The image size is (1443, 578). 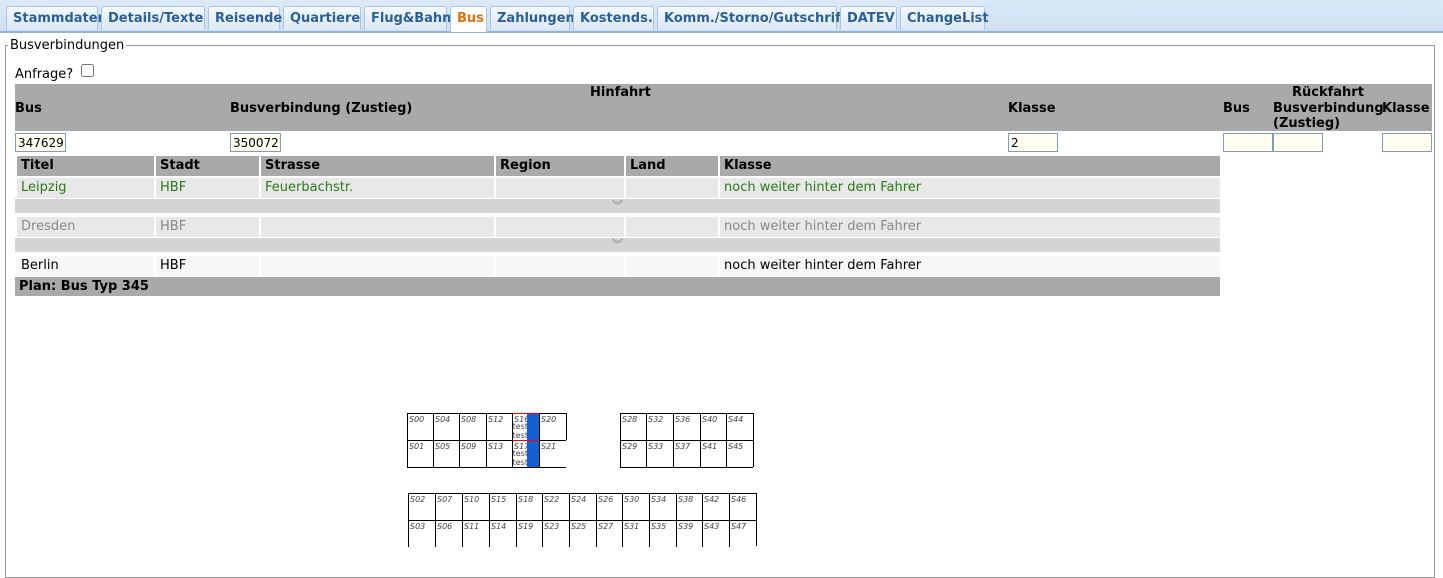 I want to click on seat-s47: S47, so click(x=742, y=533).